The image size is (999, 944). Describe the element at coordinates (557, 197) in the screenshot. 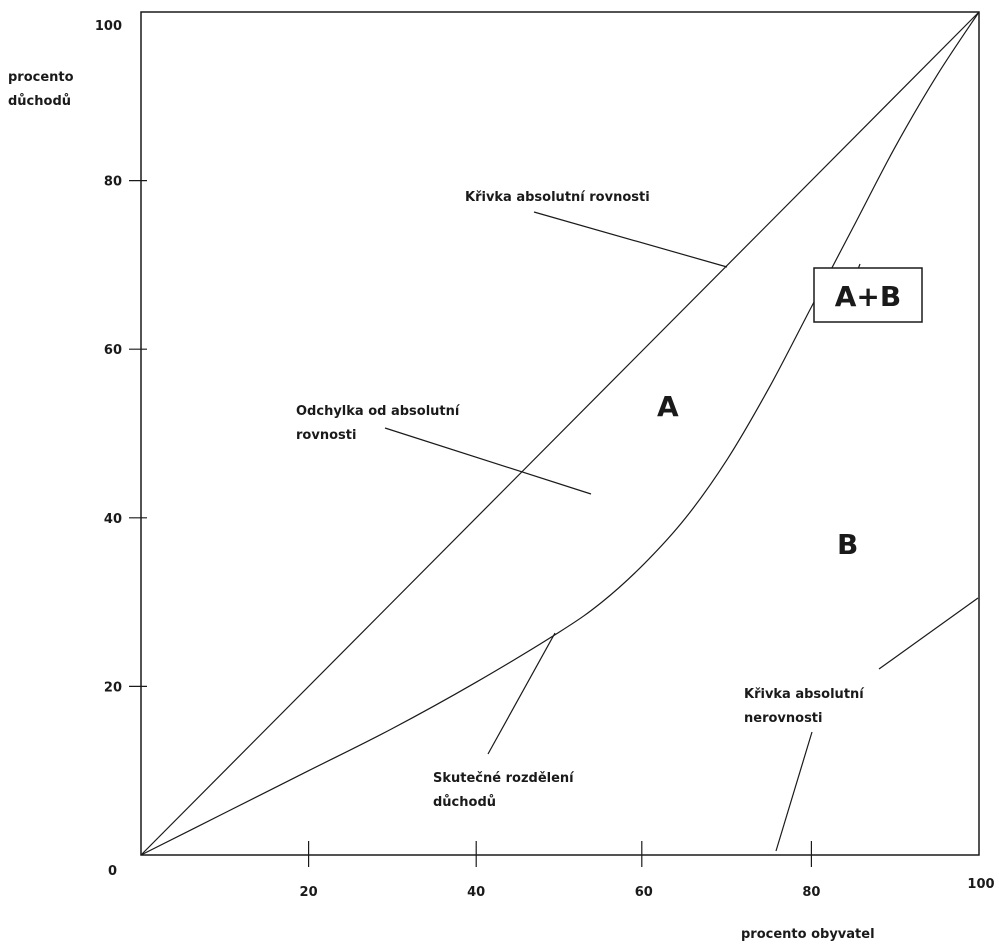

I see `equality-label: Křivka absolutní rovnosti` at that location.